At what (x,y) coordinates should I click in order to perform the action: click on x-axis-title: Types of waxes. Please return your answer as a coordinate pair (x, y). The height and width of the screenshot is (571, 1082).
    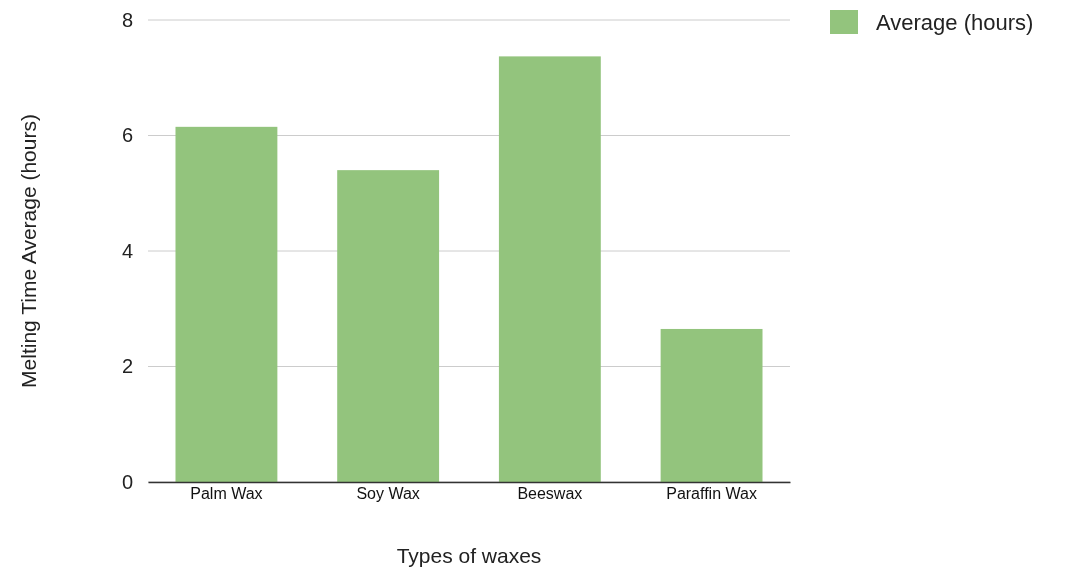
    Looking at the image, I should click on (469, 555).